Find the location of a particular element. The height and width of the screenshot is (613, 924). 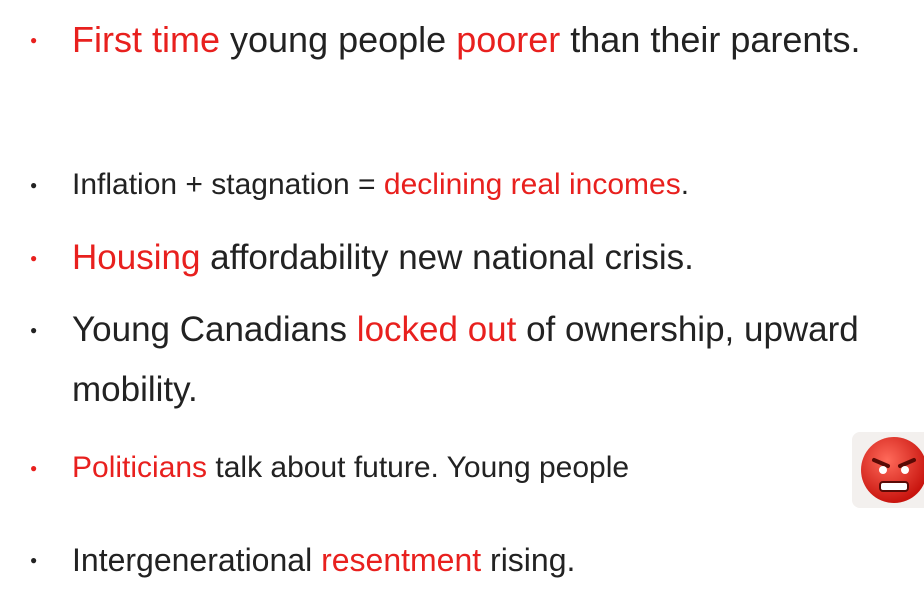

text-run: Politicians is located at coordinates (140, 467).